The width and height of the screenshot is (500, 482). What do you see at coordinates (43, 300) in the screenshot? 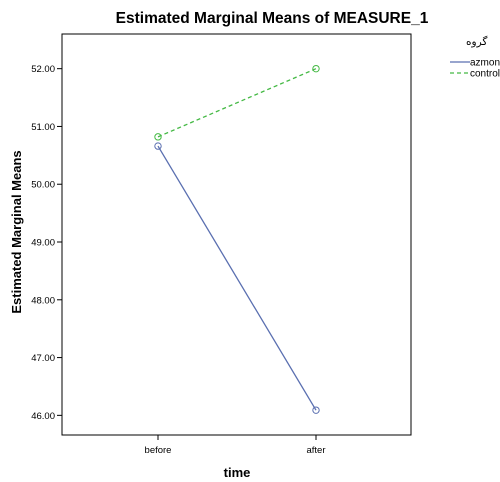
I see `y-tick-label: 48.00` at bounding box center [43, 300].